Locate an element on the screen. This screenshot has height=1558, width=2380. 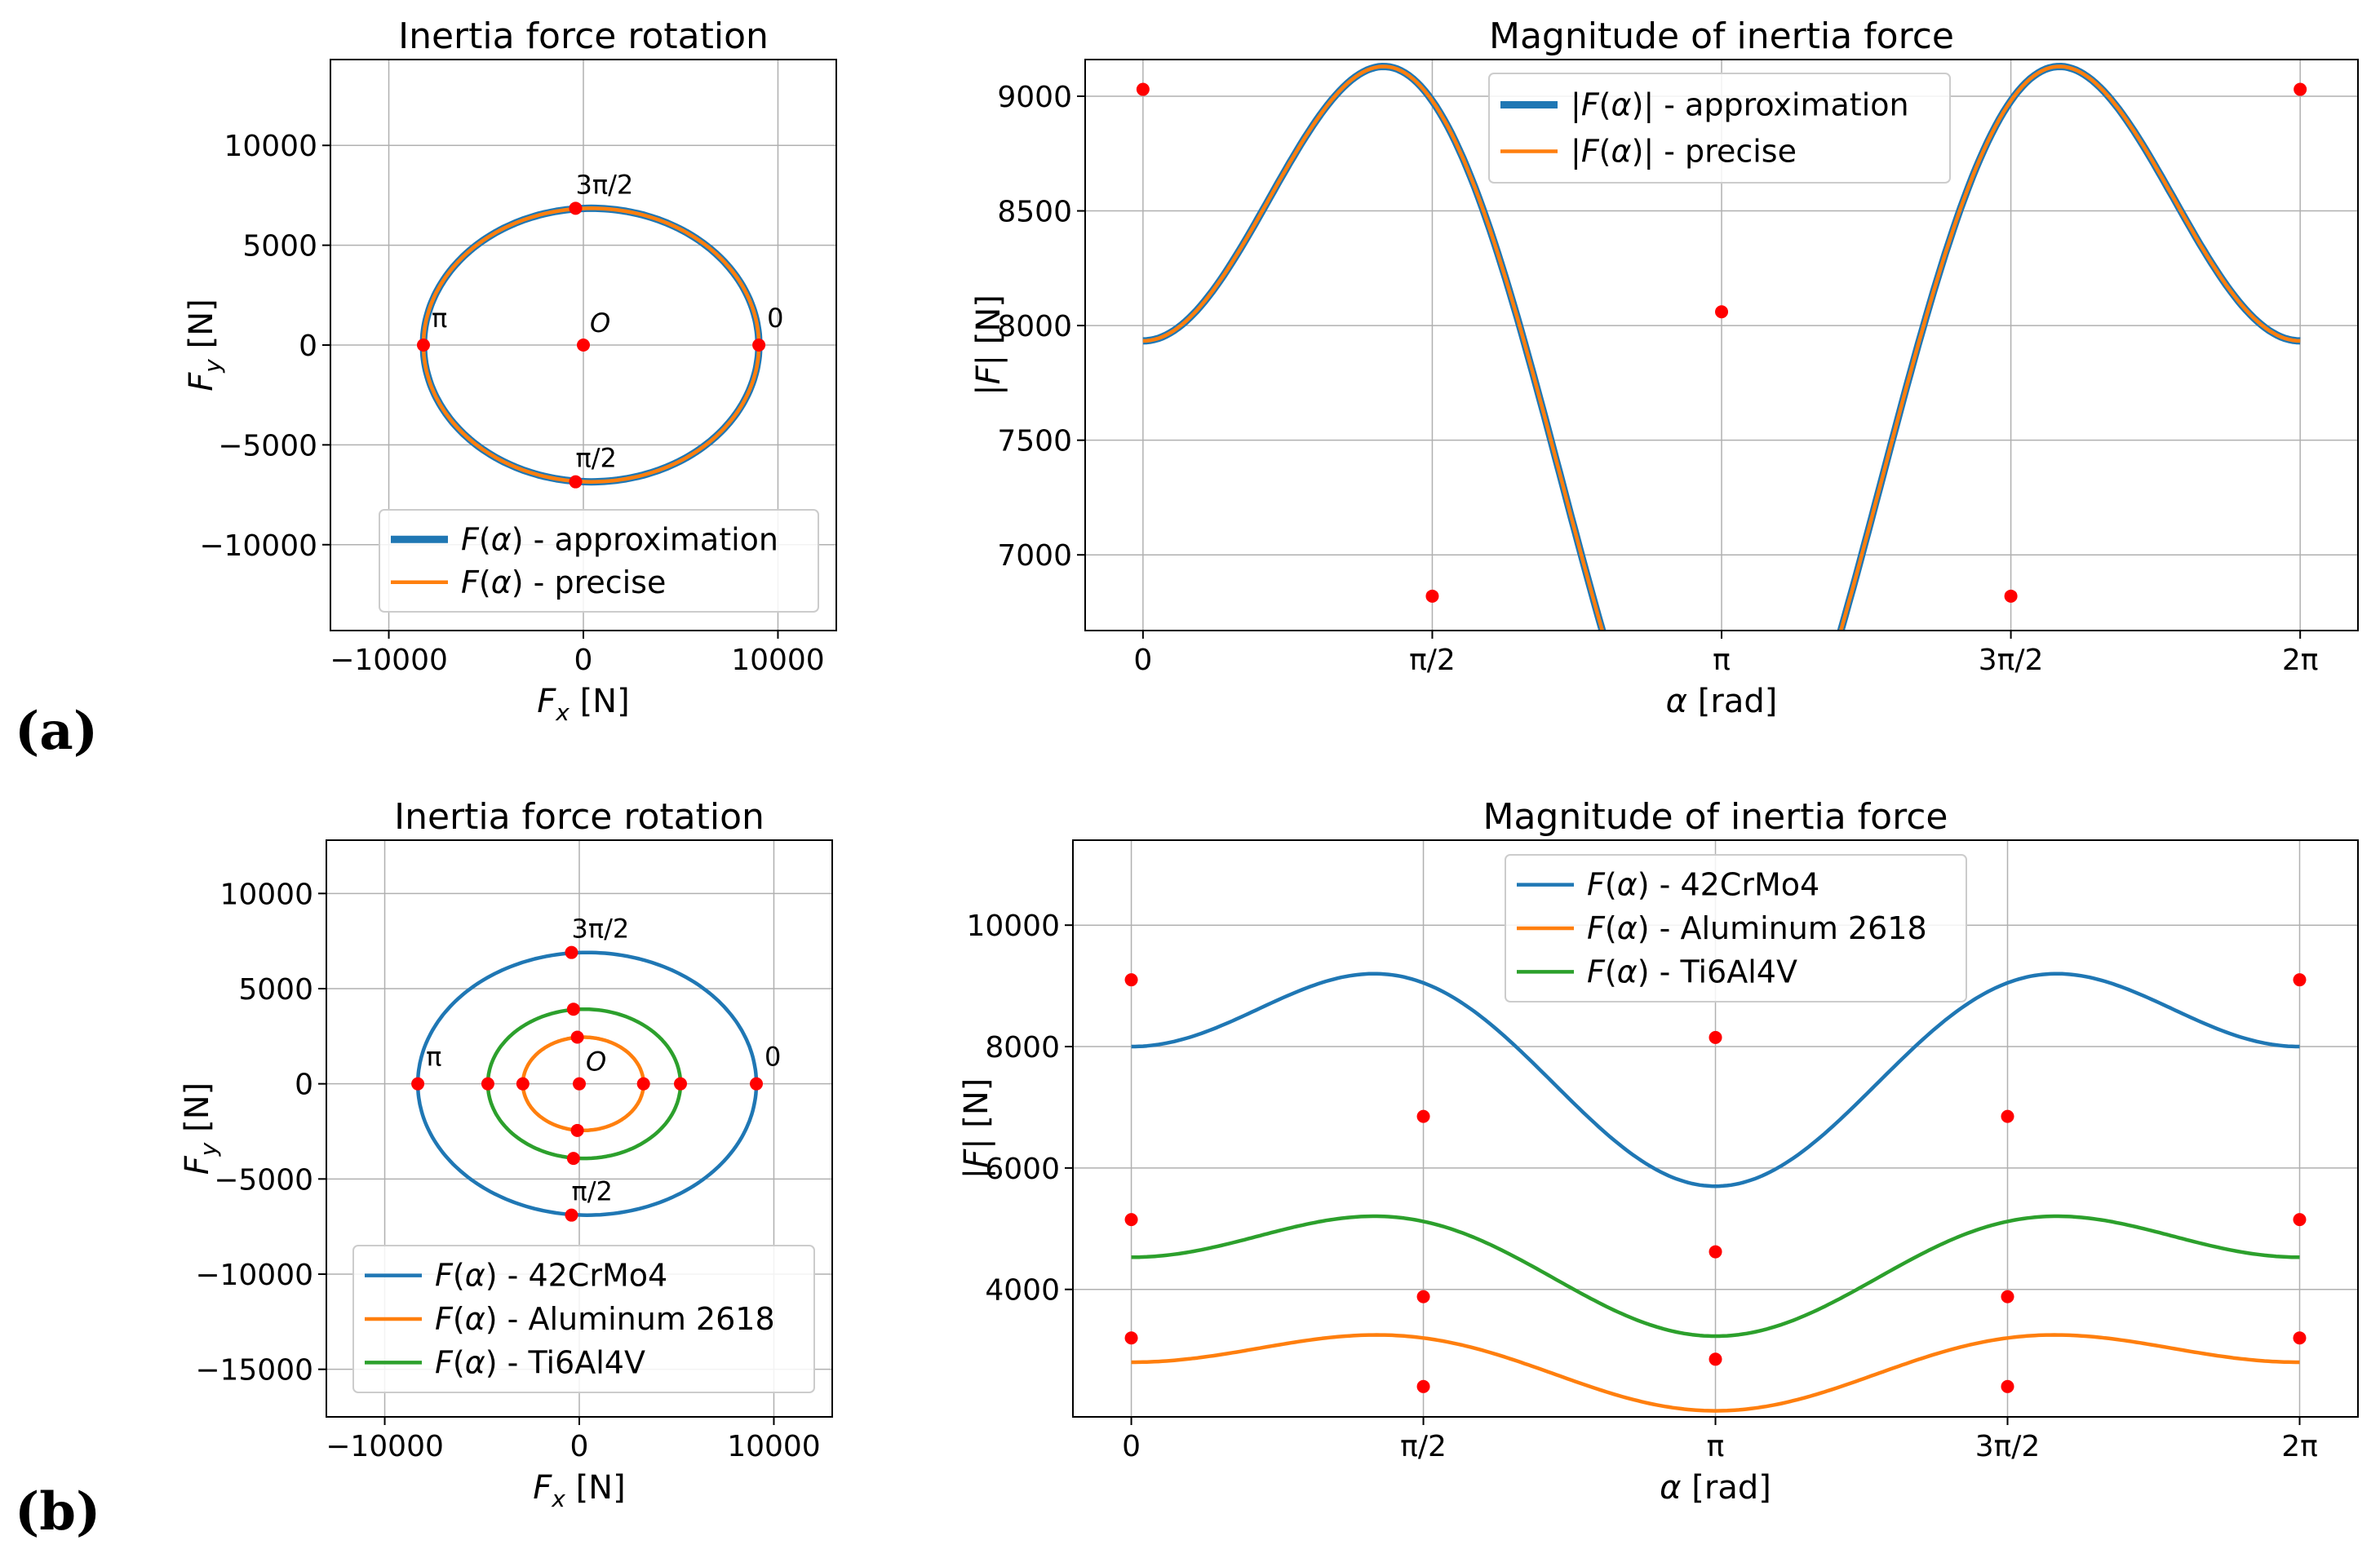
y-tick-label: 7500 is located at coordinates (1034, 441).